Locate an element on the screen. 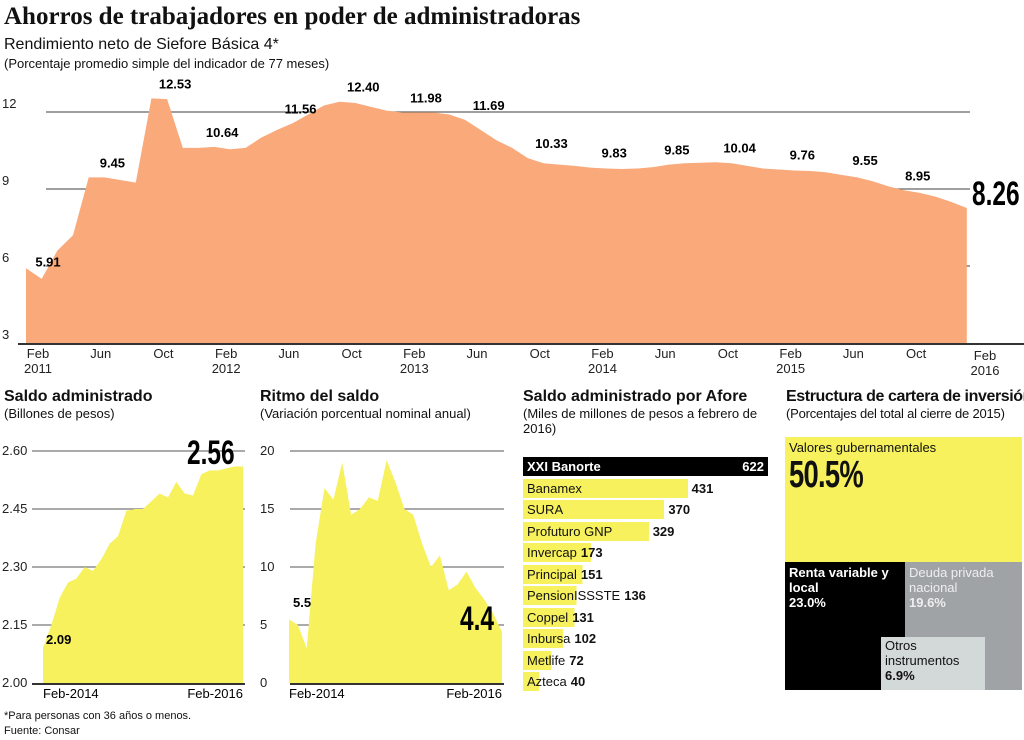 The height and width of the screenshot is (740, 1024). chart3-subtitle: (Variación porcentual nominal anual) is located at coordinates (365, 413).